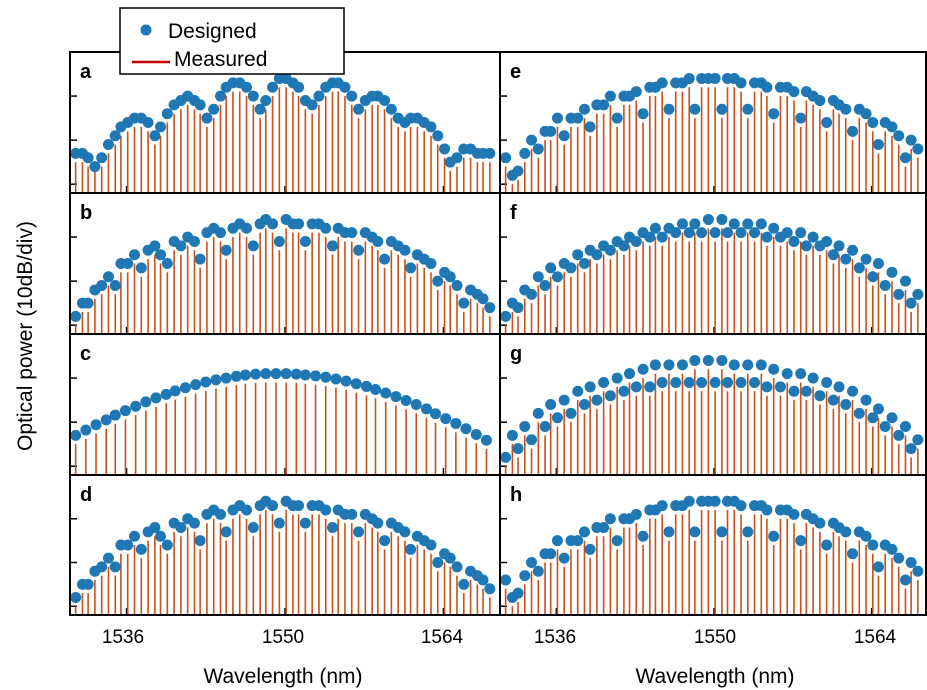 Image resolution: width=927 pixels, height=690 pixels. Describe the element at coordinates (282, 676) in the screenshot. I see `x-axis-title-left: Wavelength (nm)` at that location.